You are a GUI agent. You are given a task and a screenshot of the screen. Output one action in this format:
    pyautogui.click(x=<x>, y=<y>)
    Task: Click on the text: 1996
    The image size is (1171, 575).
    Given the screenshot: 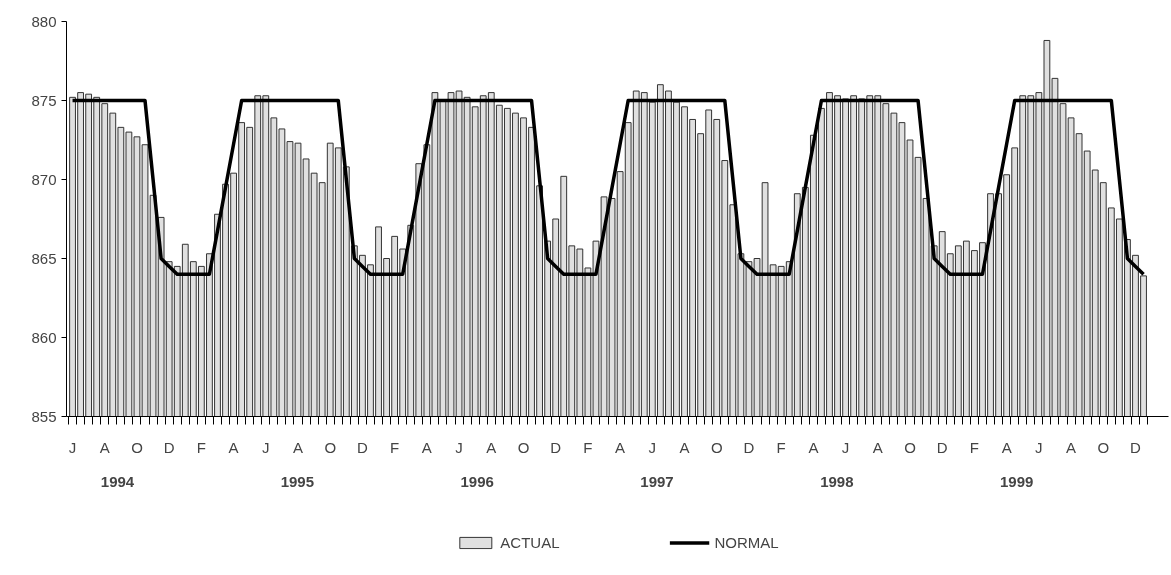 What is the action you would take?
    pyautogui.click(x=477, y=481)
    